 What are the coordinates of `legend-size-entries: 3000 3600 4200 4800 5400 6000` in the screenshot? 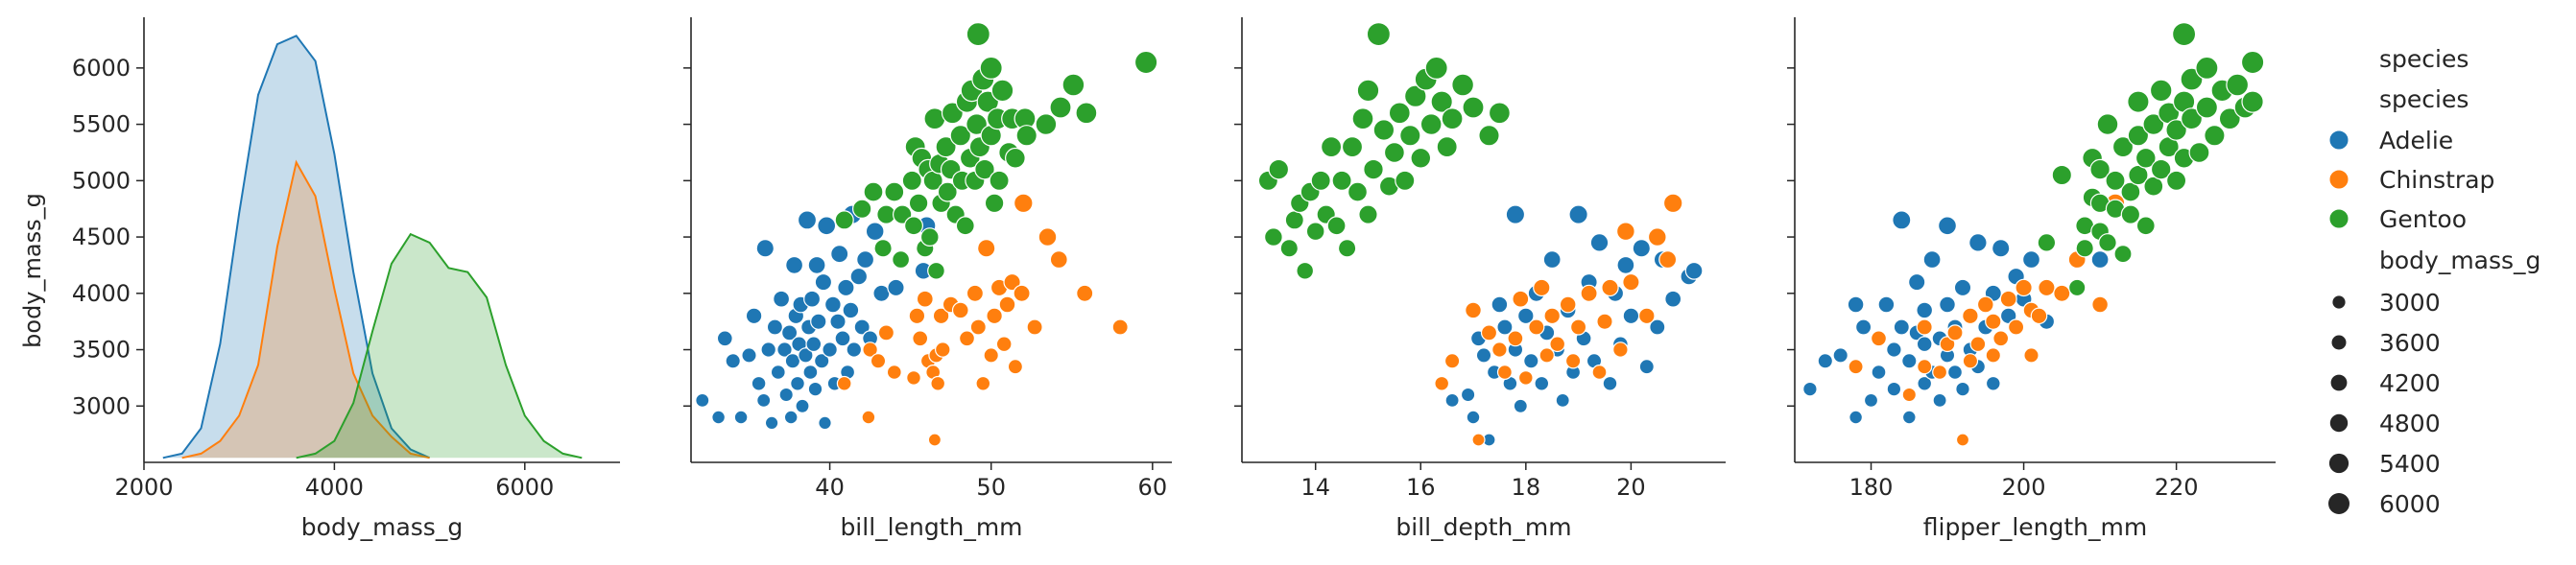 It's located at (2384, 403).